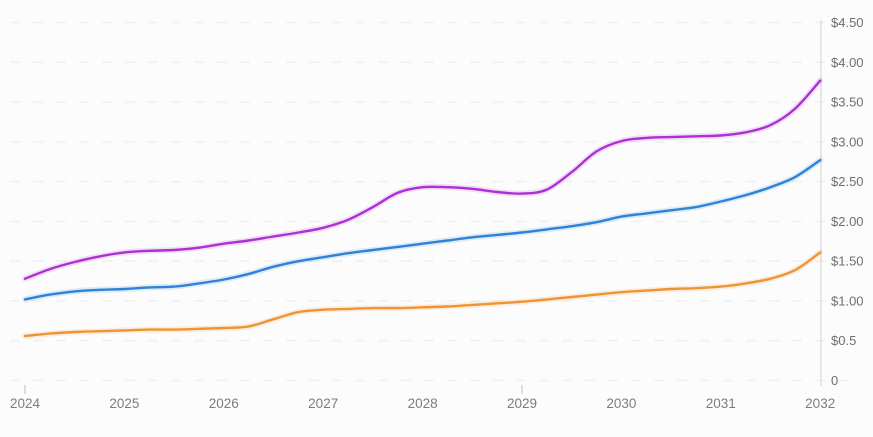 This screenshot has width=873, height=437. Describe the element at coordinates (847, 62) in the screenshot. I see `y-axis-label: $4.00` at that location.